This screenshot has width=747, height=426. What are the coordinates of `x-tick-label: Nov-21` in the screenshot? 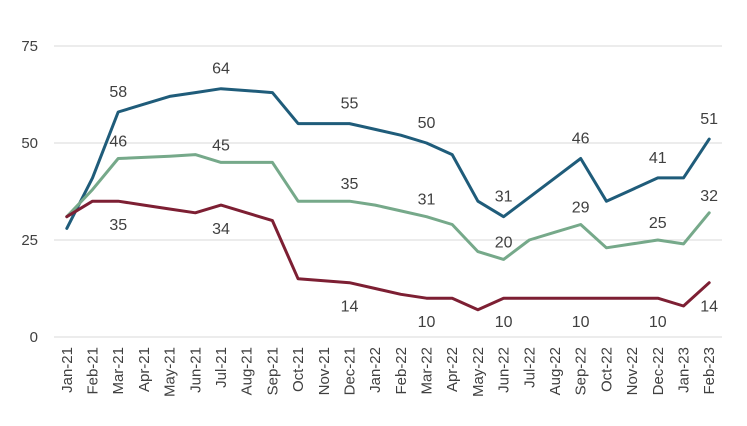 It's located at (324, 371).